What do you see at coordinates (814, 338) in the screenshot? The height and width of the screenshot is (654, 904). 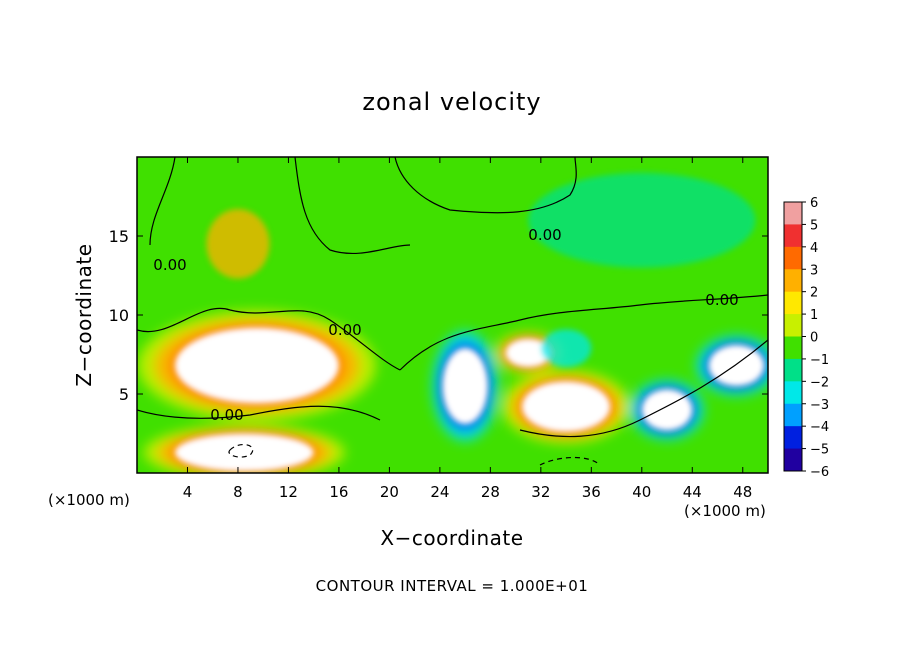 I see `colorbar-tick-label: 0` at bounding box center [814, 338].